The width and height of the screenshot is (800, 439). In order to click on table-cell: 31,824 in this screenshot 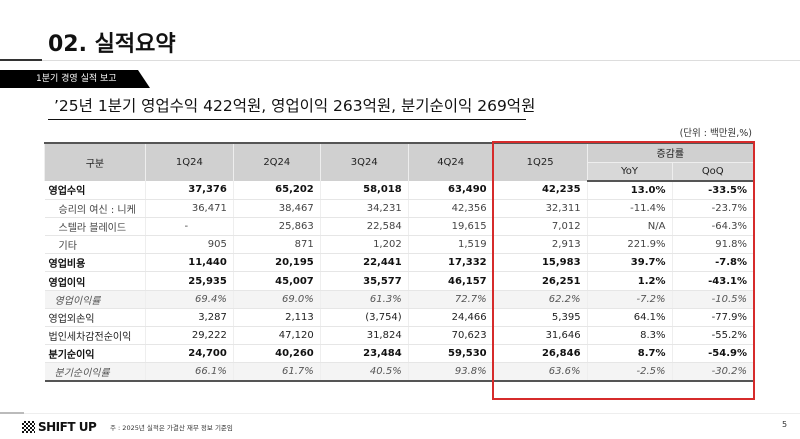, I will do `click(364, 336)`.